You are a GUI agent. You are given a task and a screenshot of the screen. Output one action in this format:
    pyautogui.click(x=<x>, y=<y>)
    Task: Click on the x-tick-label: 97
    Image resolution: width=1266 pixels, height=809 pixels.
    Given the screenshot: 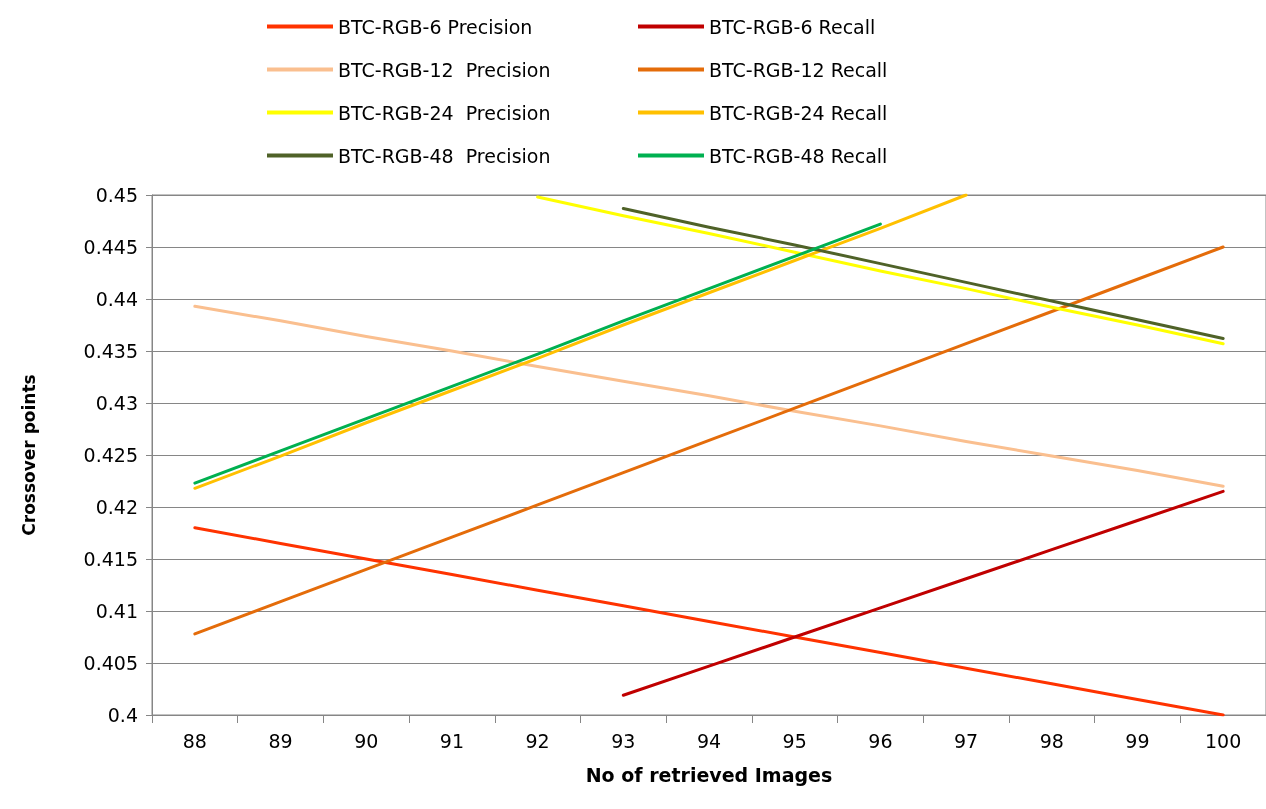 What is the action you would take?
    pyautogui.click(x=966, y=740)
    